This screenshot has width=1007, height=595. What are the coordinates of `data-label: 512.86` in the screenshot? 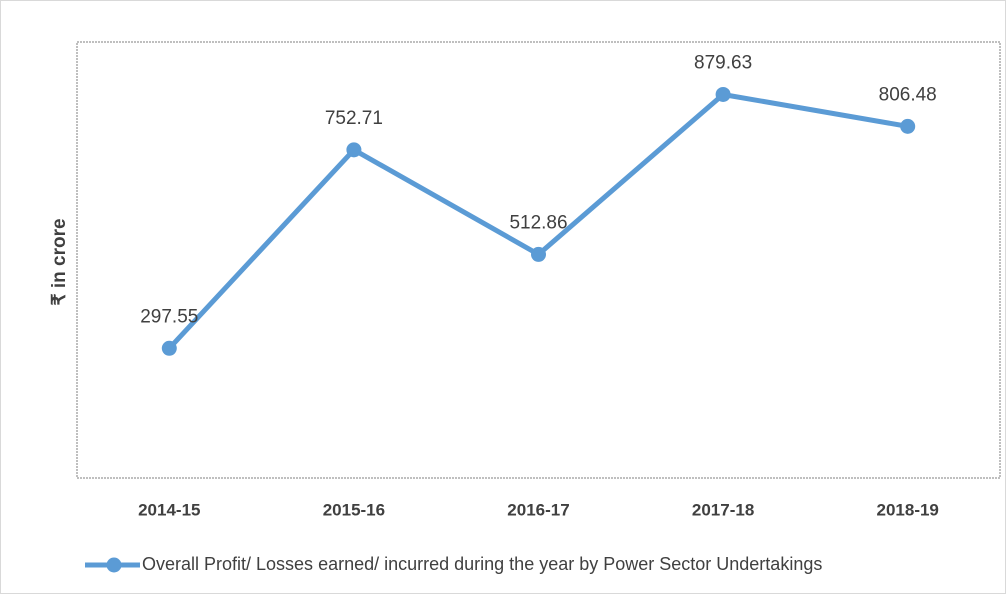 It's located at (538, 222).